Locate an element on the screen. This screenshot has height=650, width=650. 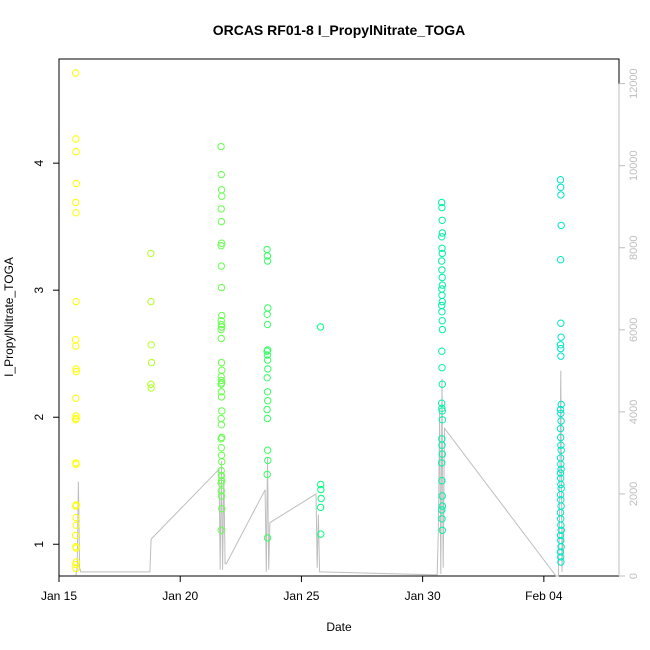
y-tick-label: 2 is located at coordinates (39, 417).